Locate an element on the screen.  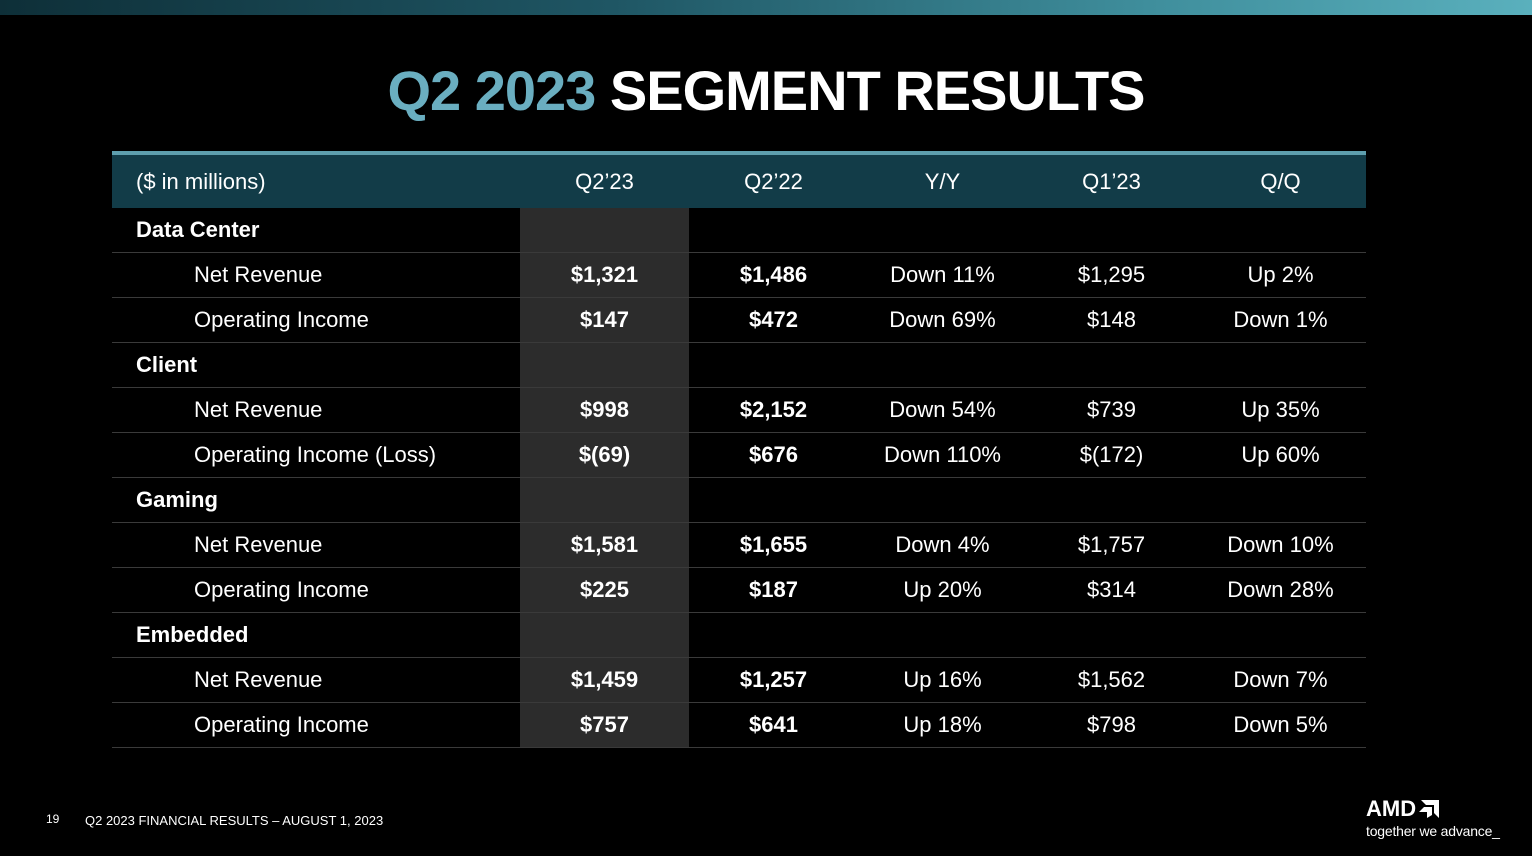
cell-yy: Down 54% is located at coordinates (942, 409).